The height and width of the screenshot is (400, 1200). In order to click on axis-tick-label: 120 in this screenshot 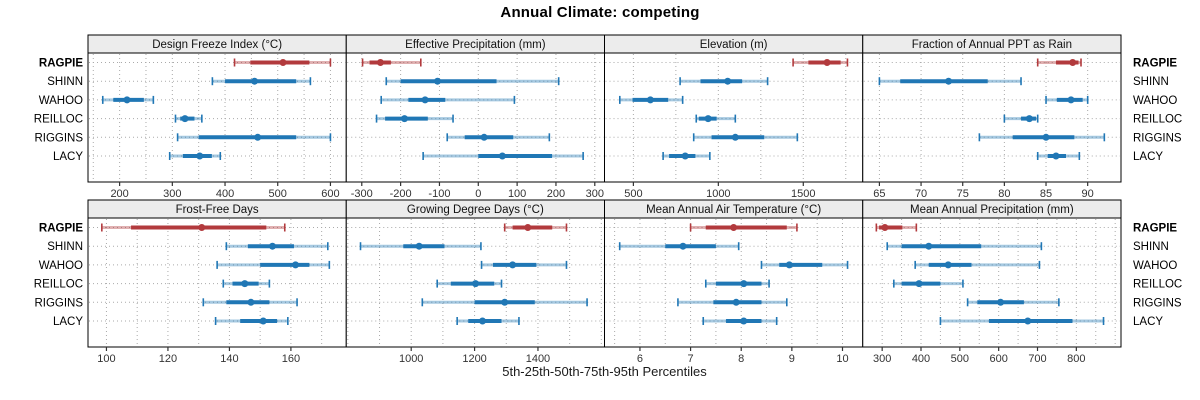, I will do `click(168, 359)`.